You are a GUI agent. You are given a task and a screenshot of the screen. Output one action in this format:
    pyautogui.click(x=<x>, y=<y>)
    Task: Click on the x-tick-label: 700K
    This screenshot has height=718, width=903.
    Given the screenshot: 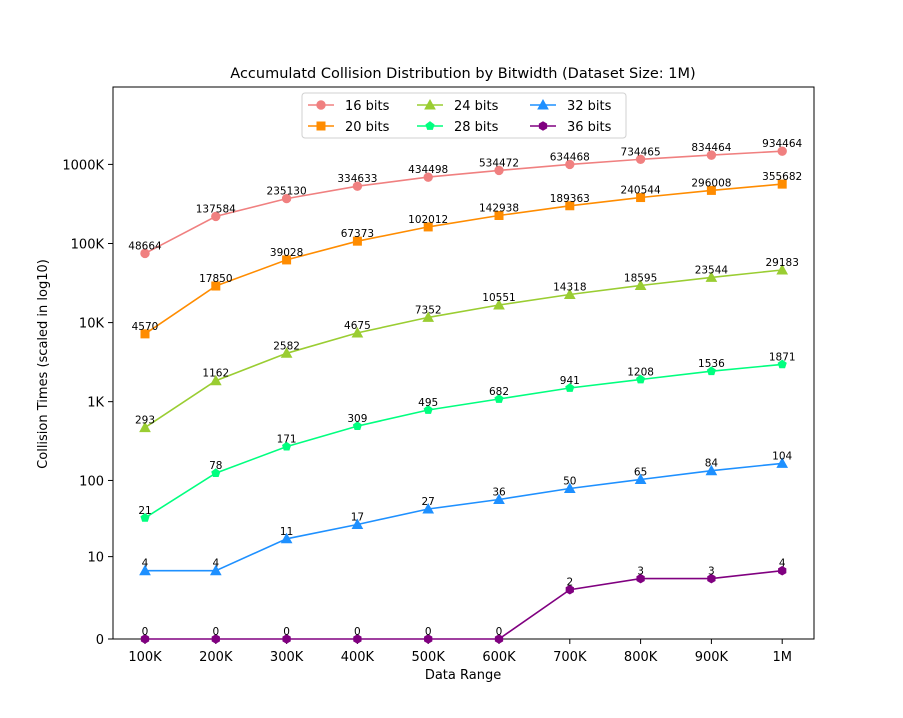 What is the action you would take?
    pyautogui.click(x=570, y=657)
    